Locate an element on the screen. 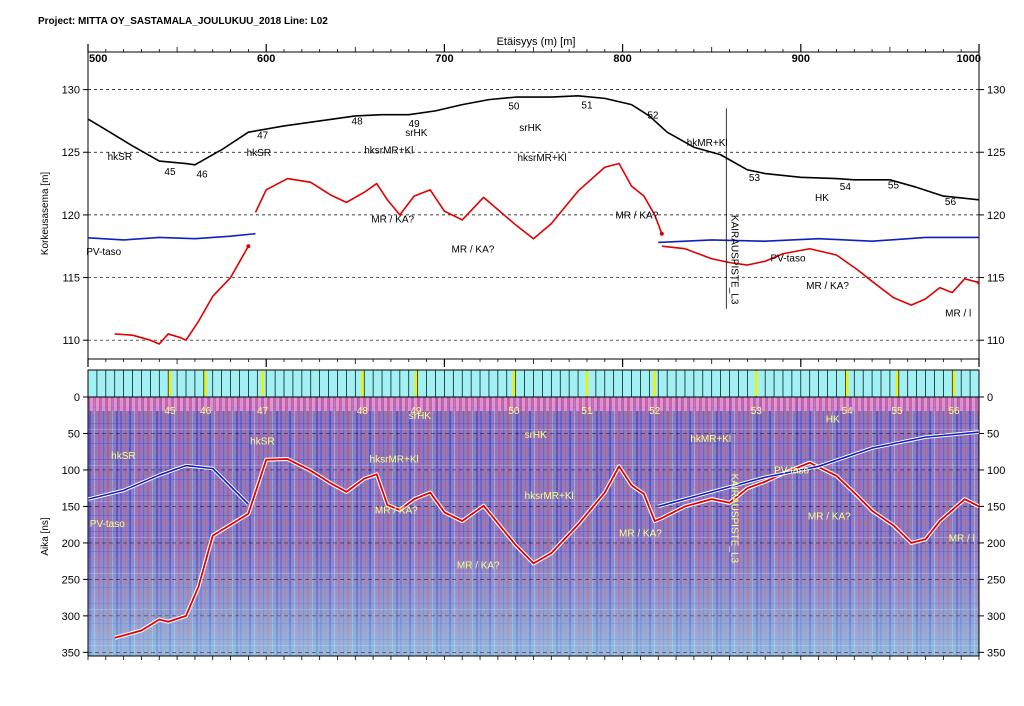  y-tick-label-left: 125 is located at coordinates (71, 153).